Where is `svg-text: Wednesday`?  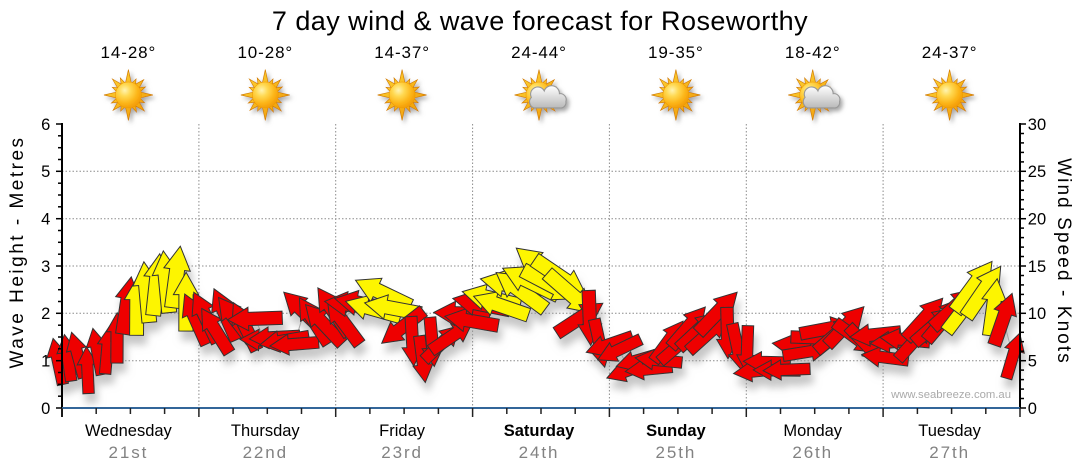 svg-text: Wednesday is located at coordinates (129, 431).